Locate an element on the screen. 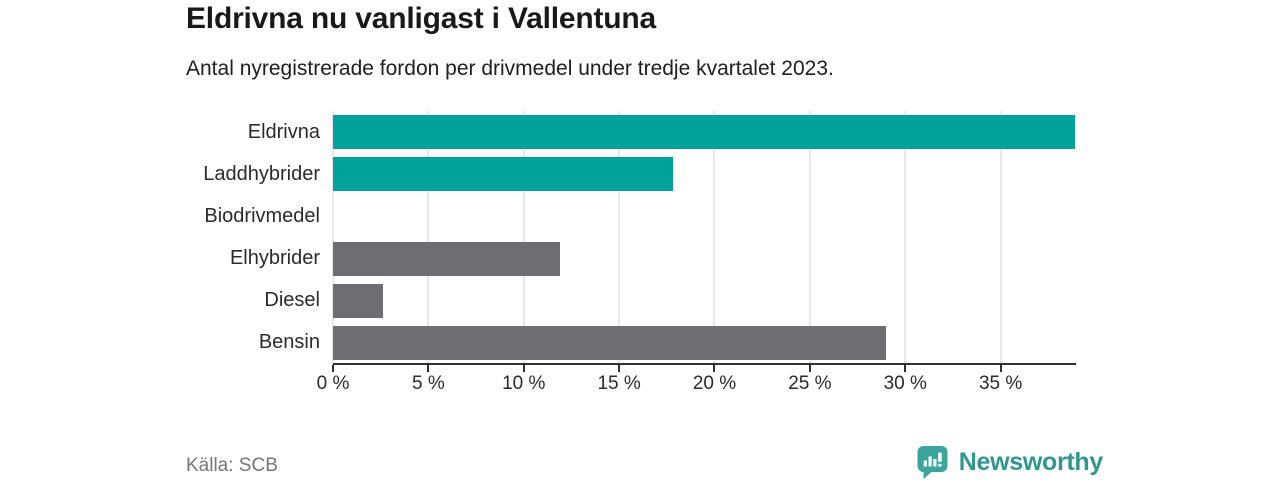 This screenshot has height=480, width=1280. x-axis-tick-label: 25 % is located at coordinates (810, 383).